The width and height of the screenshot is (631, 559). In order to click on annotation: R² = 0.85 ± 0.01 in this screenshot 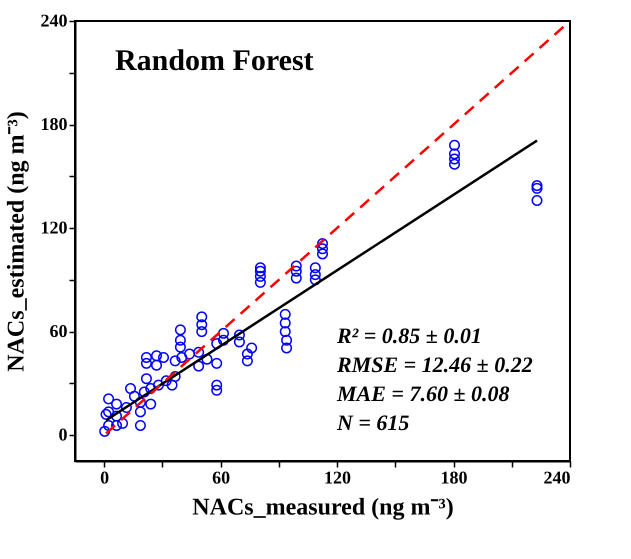, I will do `click(409, 335)`.